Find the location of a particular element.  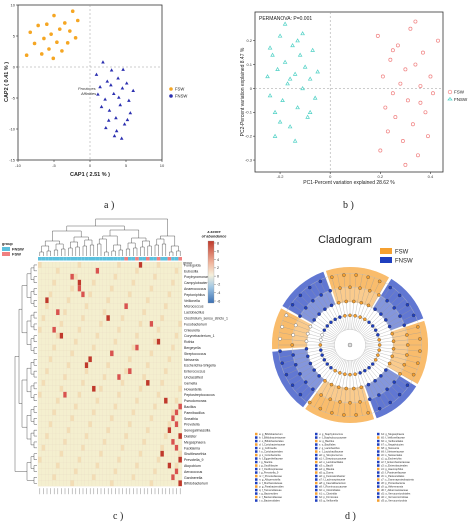

clade-key-entry: i: g_Slackia is located at coordinates (266, 462).